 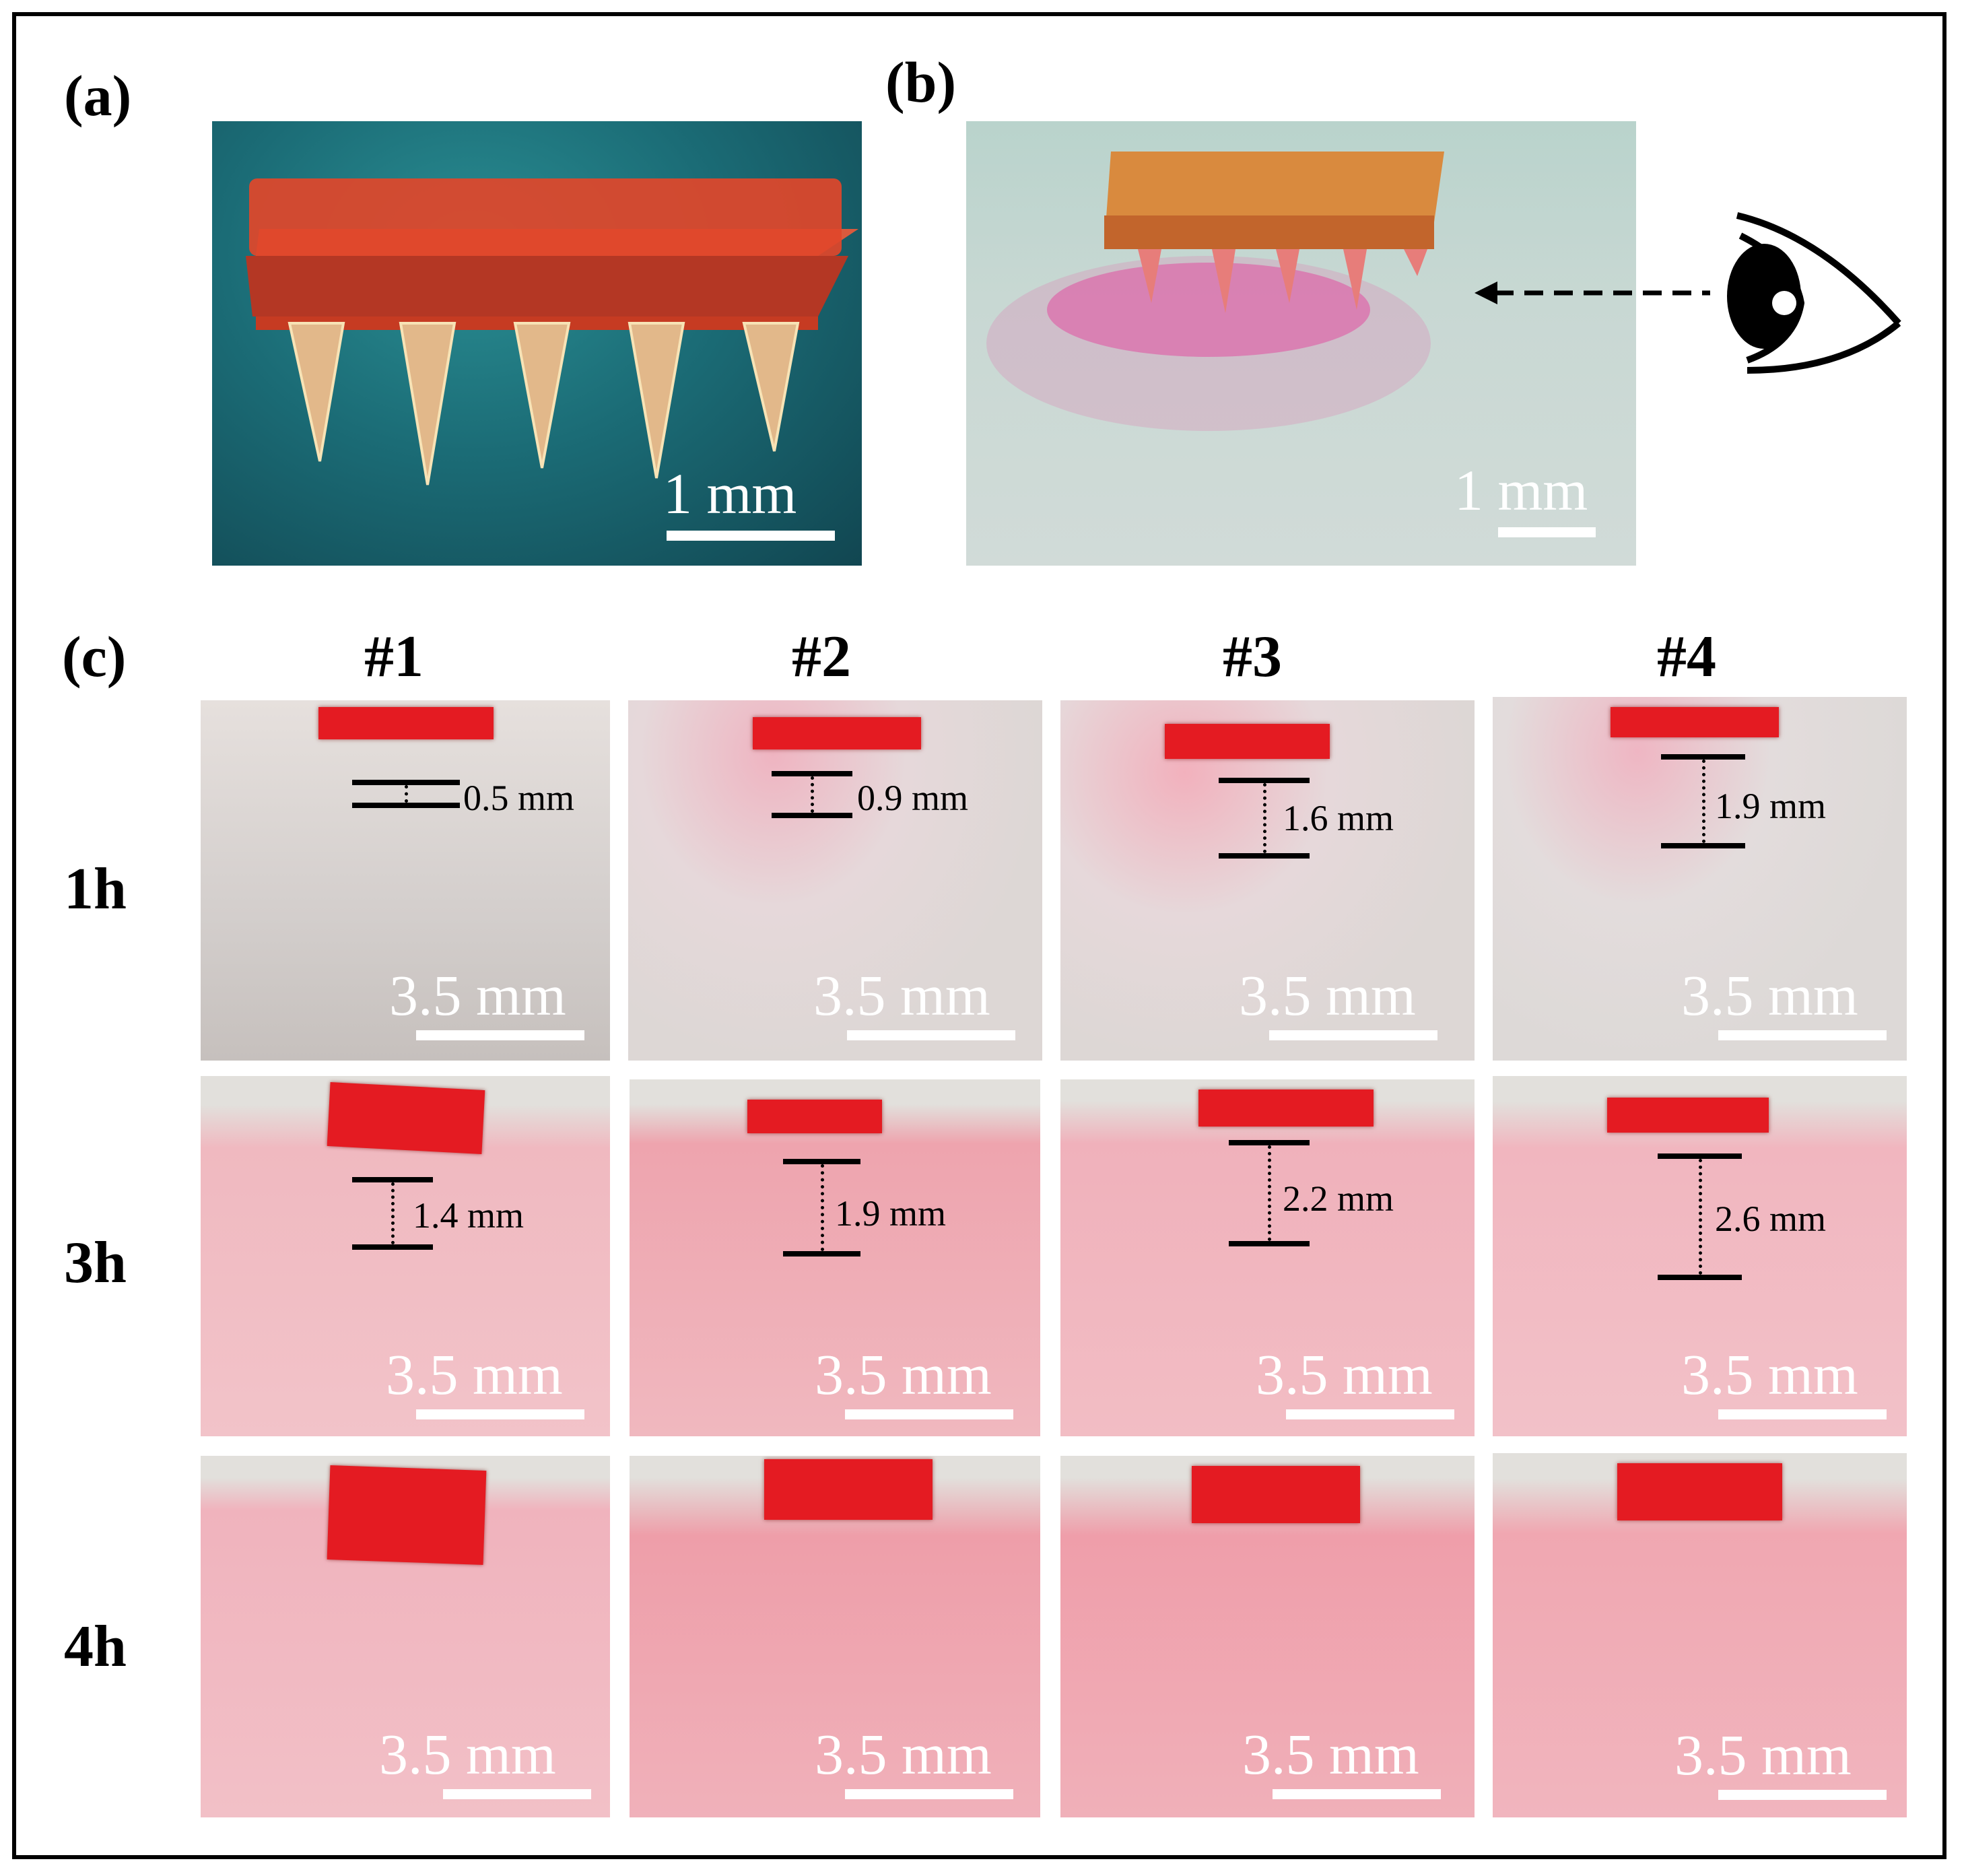 I want to click on measurement-label: 1.4 mm, so click(x=468, y=1215).